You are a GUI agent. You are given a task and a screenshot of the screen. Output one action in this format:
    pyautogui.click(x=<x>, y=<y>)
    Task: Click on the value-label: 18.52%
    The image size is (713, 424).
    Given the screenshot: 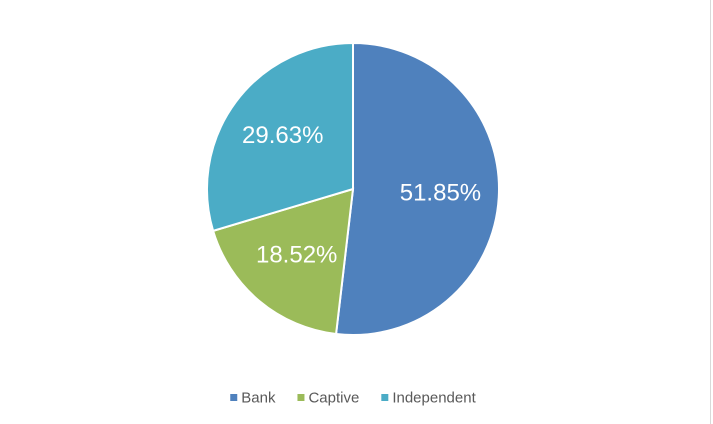 What is the action you would take?
    pyautogui.click(x=296, y=254)
    